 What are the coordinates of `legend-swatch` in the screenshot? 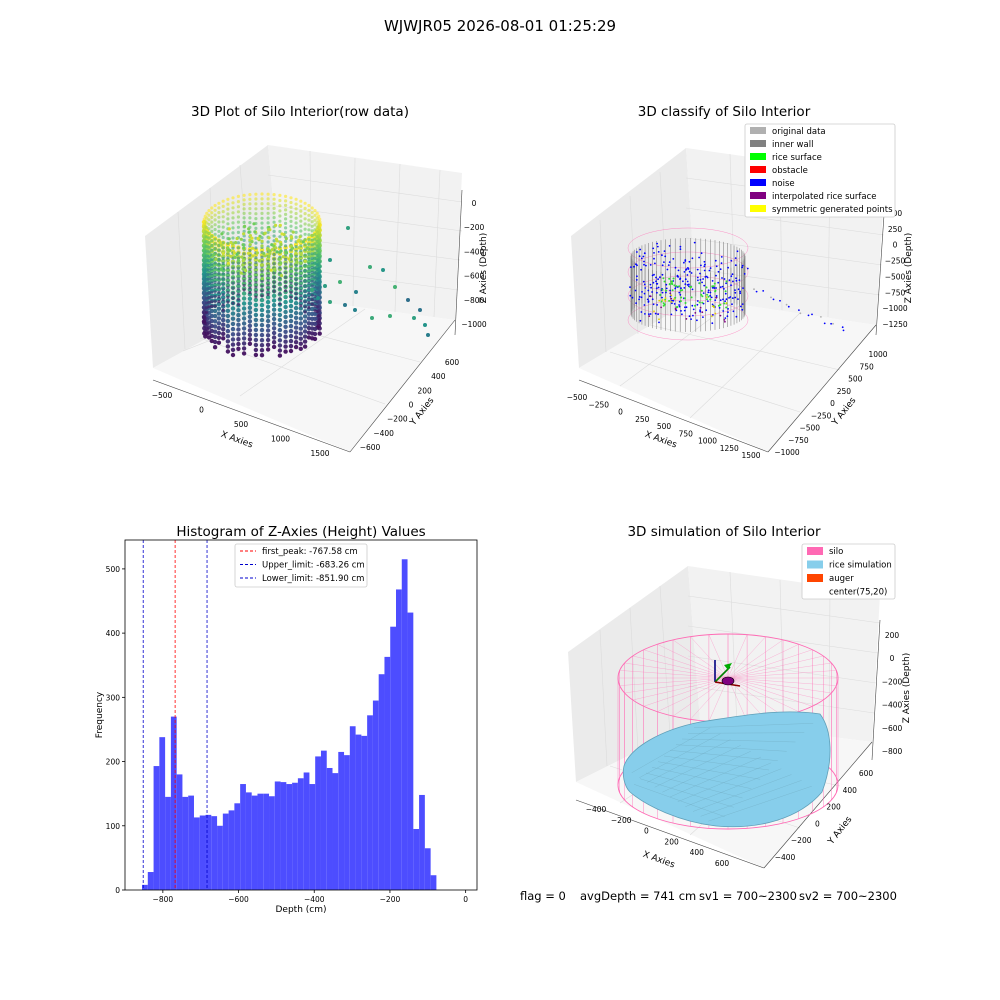 It's located at (758, 130).